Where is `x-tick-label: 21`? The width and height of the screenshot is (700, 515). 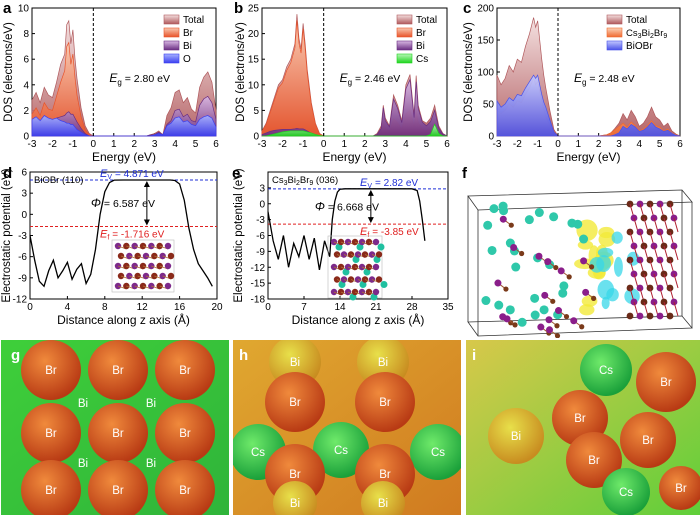
x-tick-label: 21 is located at coordinates (376, 307).